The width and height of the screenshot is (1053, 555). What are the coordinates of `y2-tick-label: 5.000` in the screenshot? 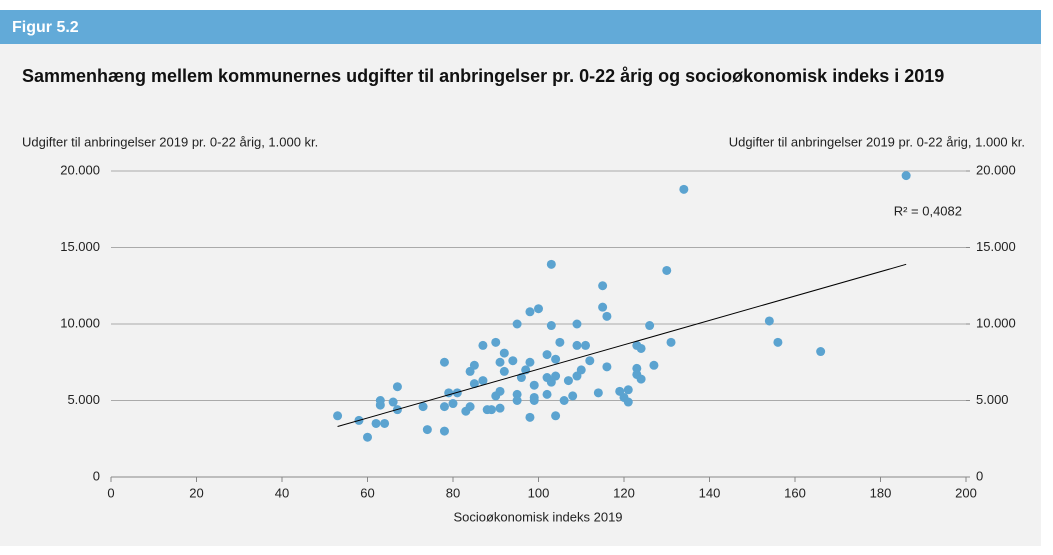 It's located at (992, 399).